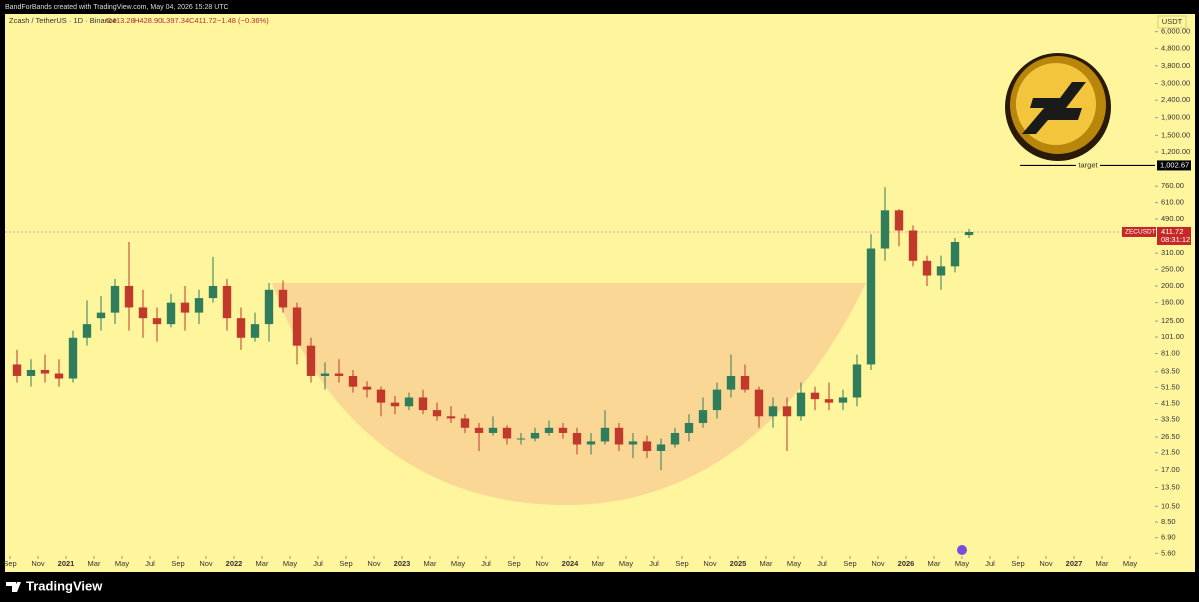 The image size is (1199, 602). What do you see at coordinates (13, 587) in the screenshot?
I see `brand-logo` at bounding box center [13, 587].